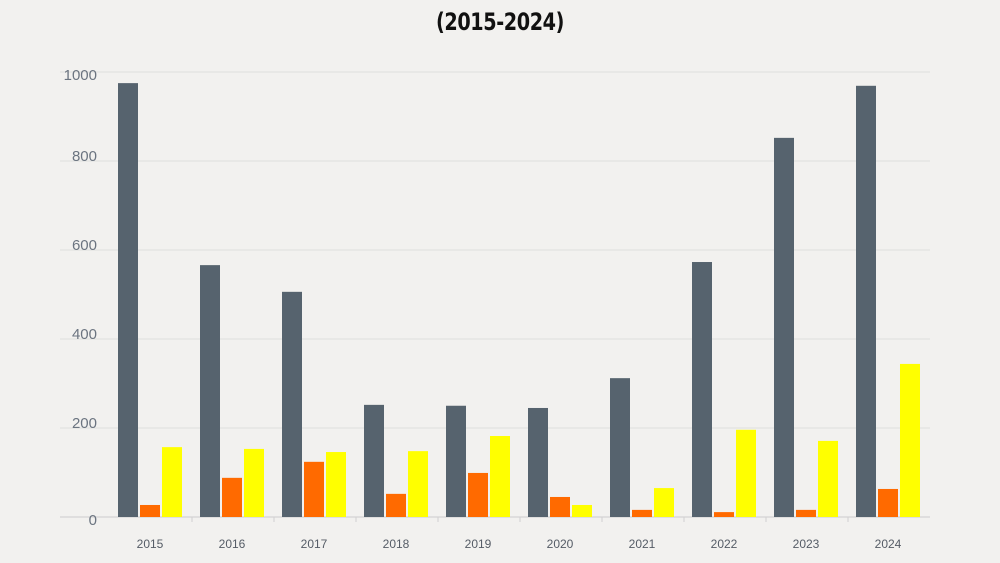  What do you see at coordinates (84, 423) in the screenshot?
I see `y-tick-label: 200` at bounding box center [84, 423].